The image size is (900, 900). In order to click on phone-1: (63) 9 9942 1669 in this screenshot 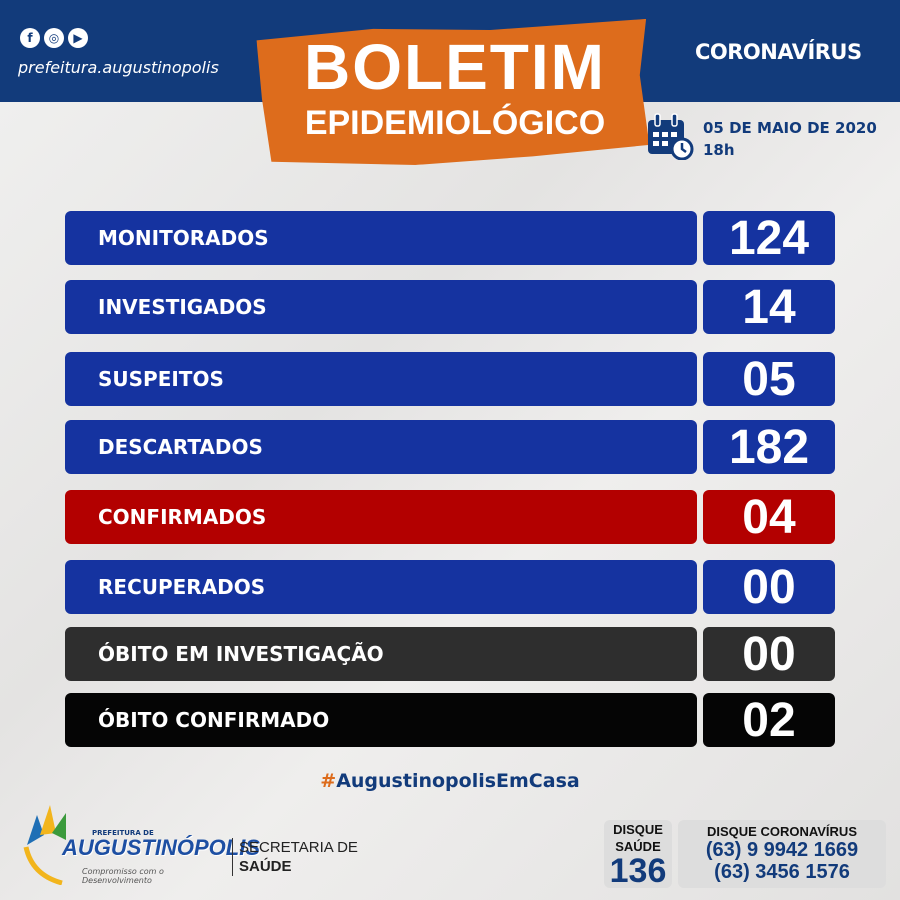, I will do `click(782, 850)`.